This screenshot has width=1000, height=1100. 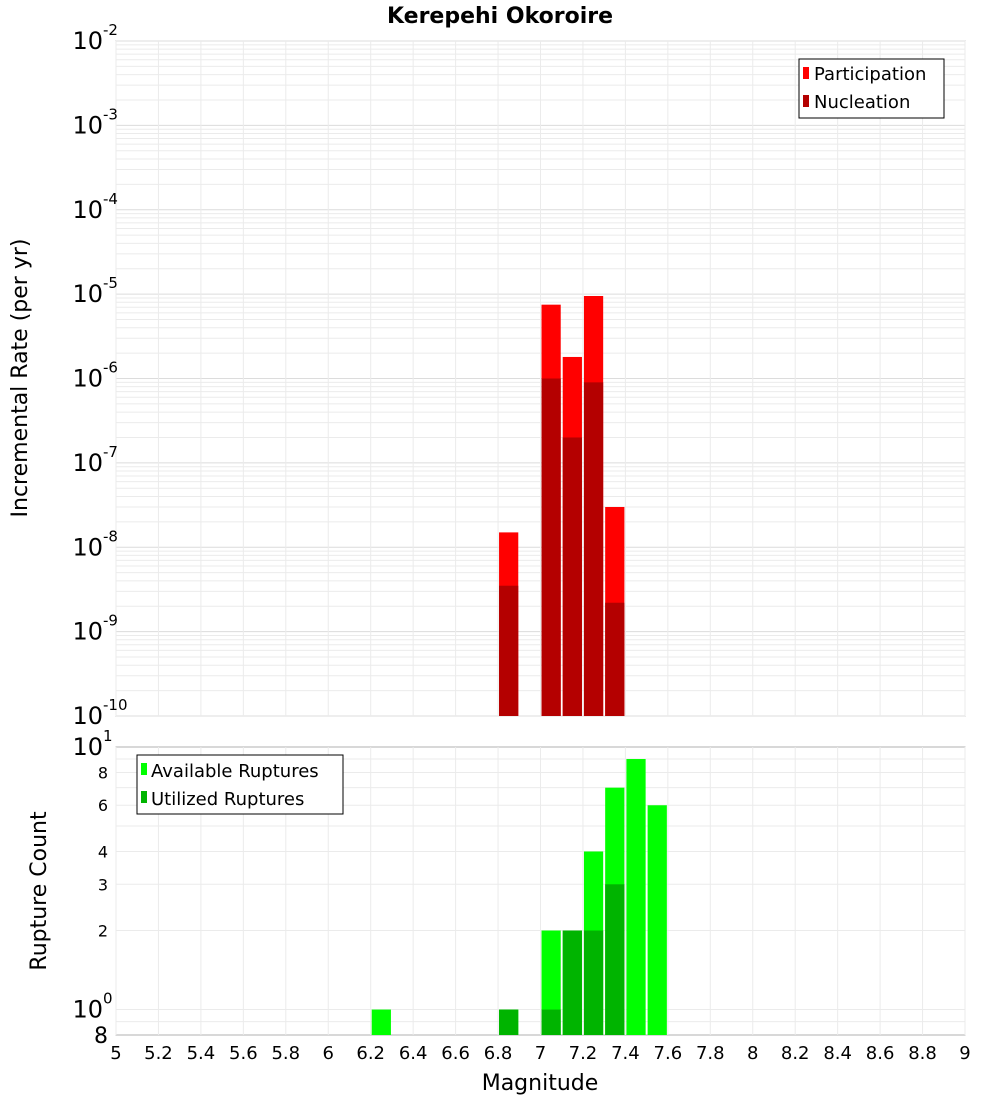 I want to click on rate-y-tick-exponent: -2, so click(x=110, y=30).